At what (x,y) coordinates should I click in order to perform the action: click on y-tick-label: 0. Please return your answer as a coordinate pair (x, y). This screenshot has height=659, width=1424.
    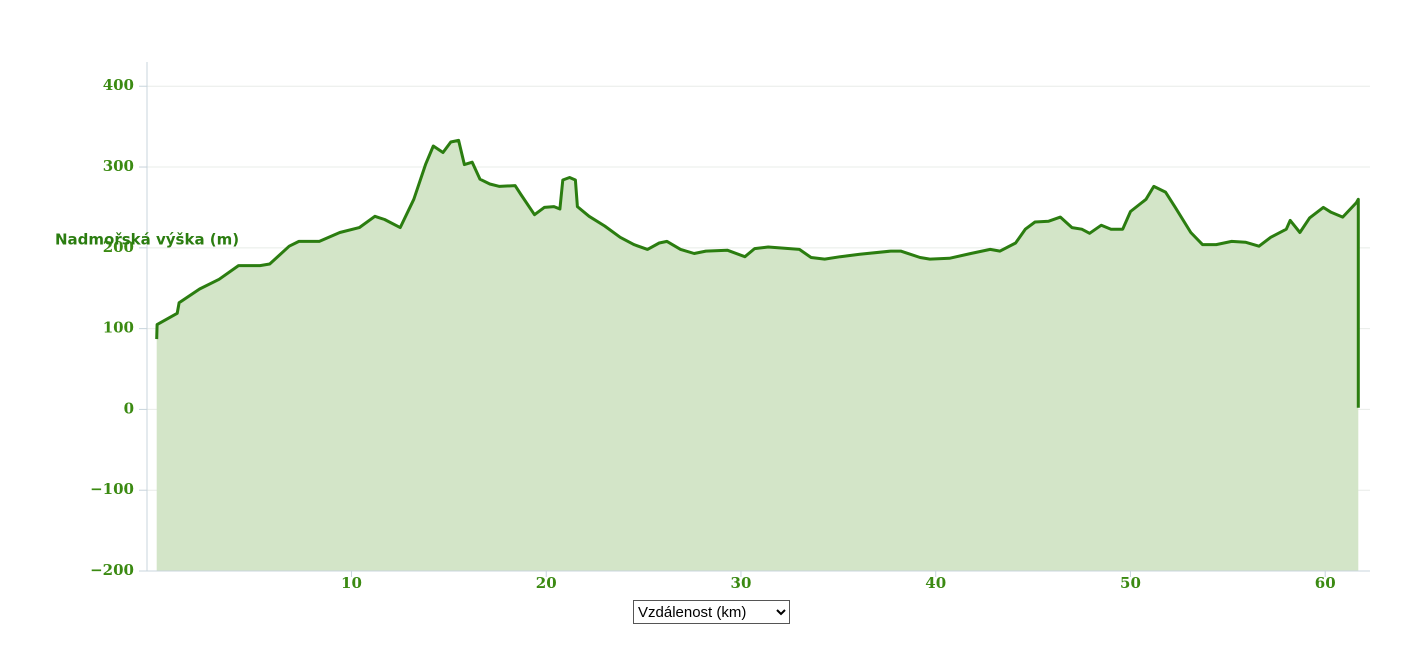
    Looking at the image, I should click on (129, 408).